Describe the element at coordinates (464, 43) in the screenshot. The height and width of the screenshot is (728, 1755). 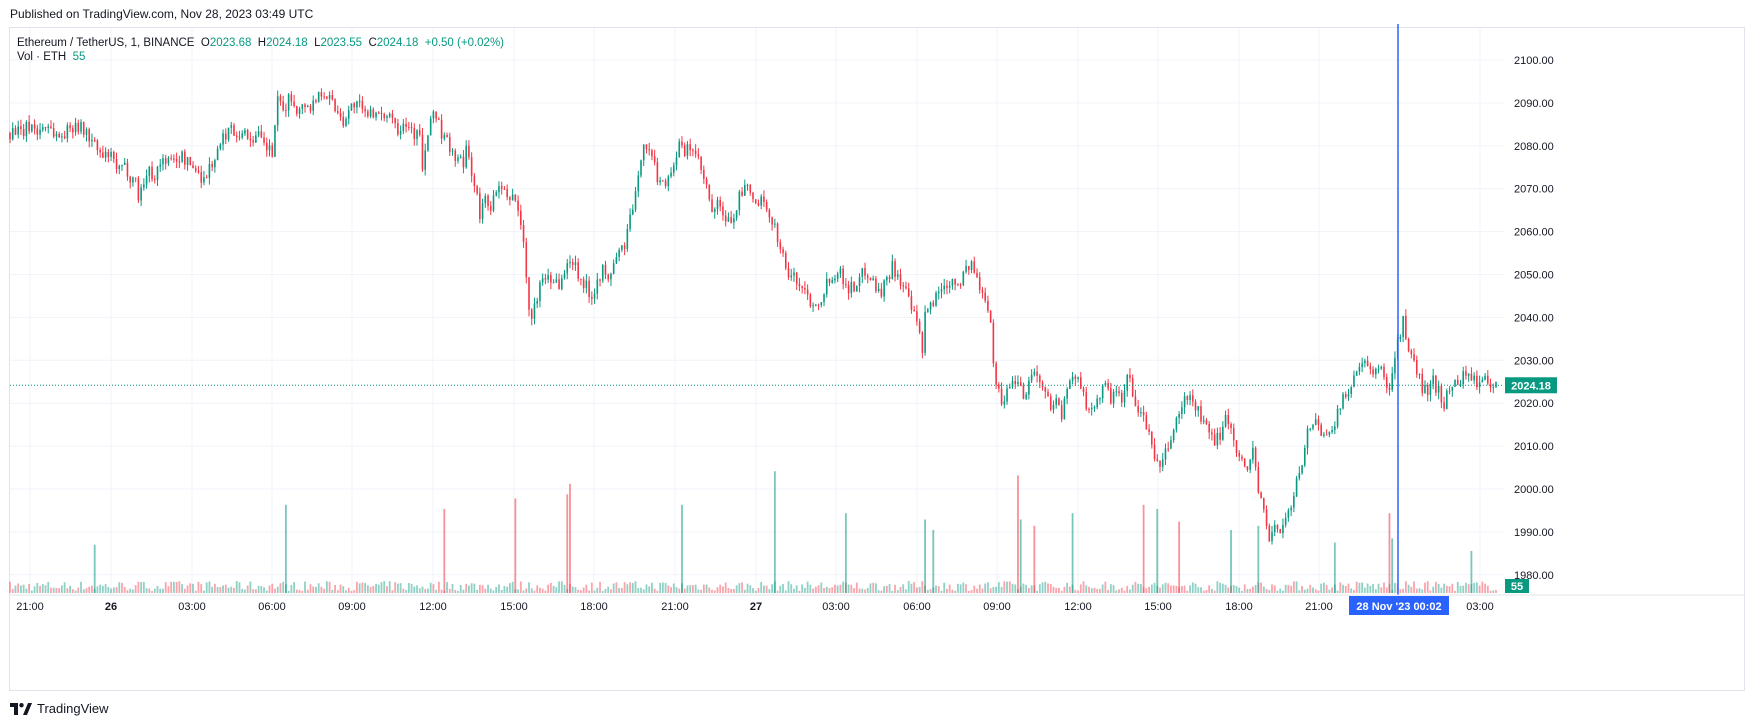
I see `change-value: +0.50 (+0.02%)` at that location.